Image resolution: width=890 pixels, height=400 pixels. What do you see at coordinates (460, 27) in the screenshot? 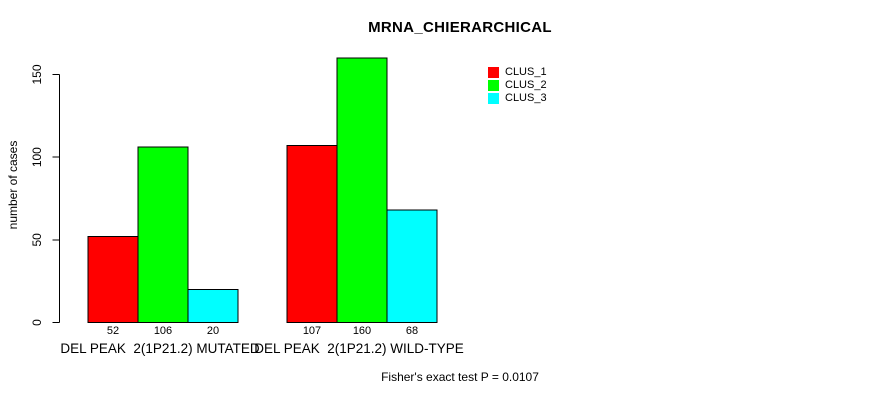
I see `chart-title: MRNA_CHIERARCHICAL` at bounding box center [460, 27].